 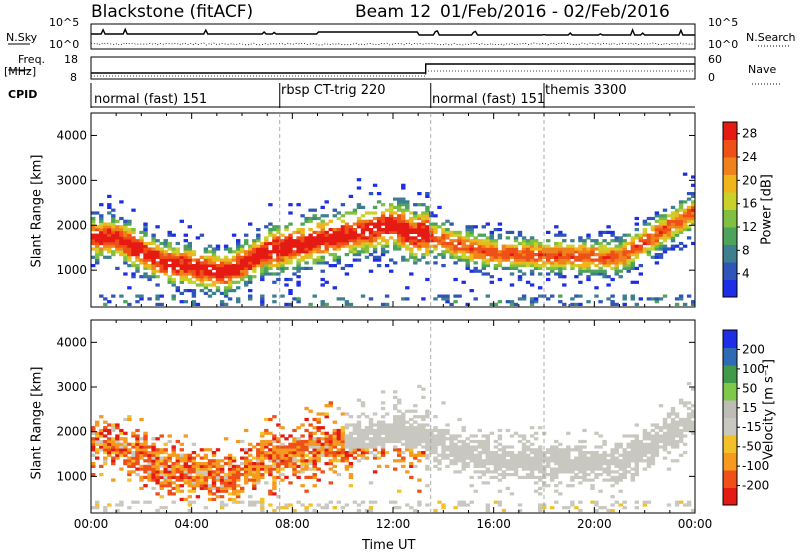 What do you see at coordinates (762, 69) in the screenshot?
I see `nave-label: Nave` at bounding box center [762, 69].